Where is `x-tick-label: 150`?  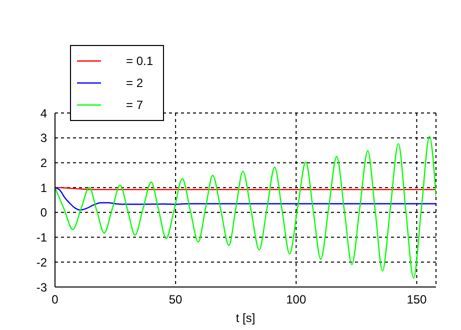 x-tick-label: 150 is located at coordinates (417, 299).